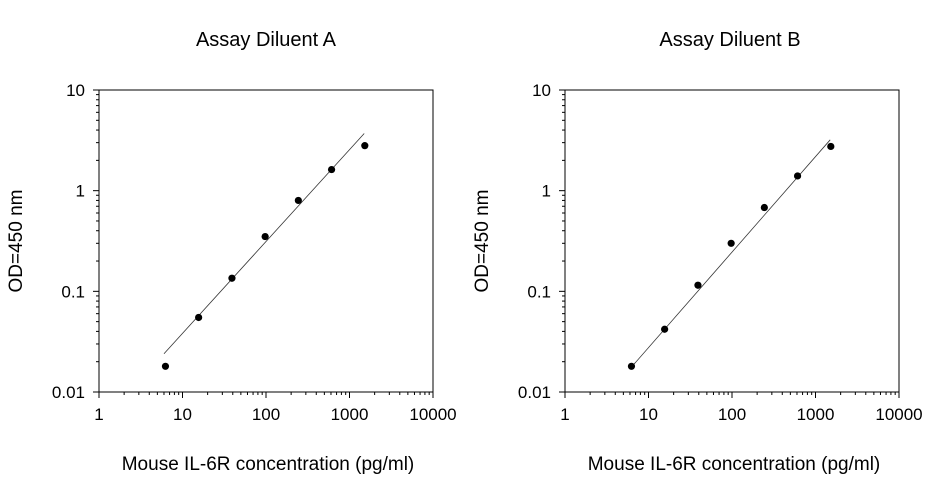  I want to click on chart-title: Assay Diluent B, so click(729, 40).